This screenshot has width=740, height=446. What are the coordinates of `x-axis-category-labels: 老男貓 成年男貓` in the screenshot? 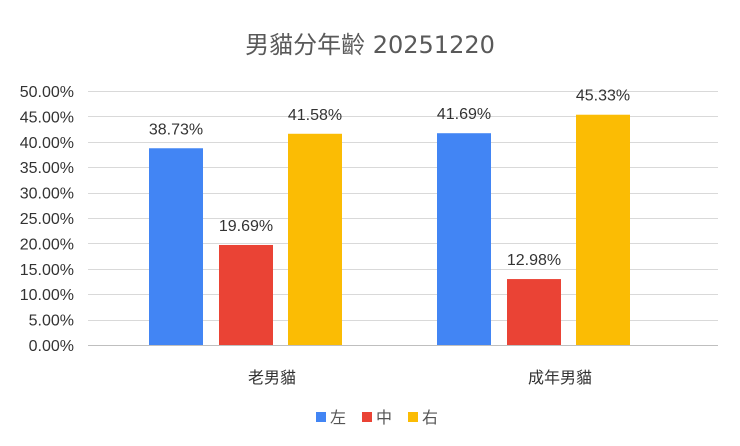 It's located at (420, 377).